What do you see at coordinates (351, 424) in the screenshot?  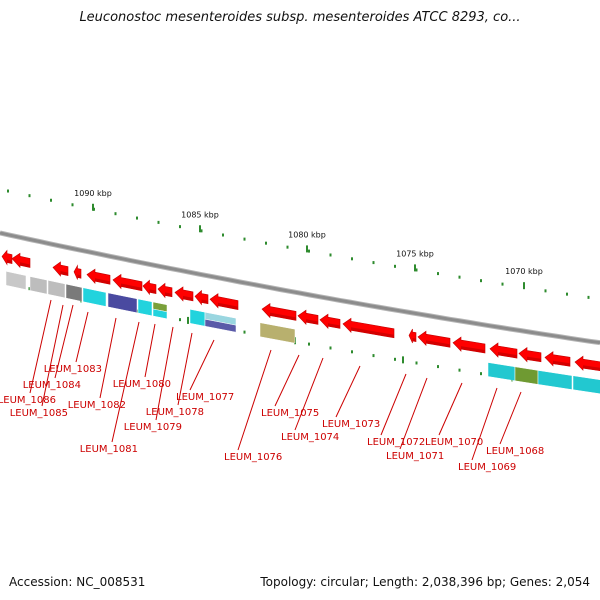 I see `gene-label: LEUM_1073` at bounding box center [351, 424].